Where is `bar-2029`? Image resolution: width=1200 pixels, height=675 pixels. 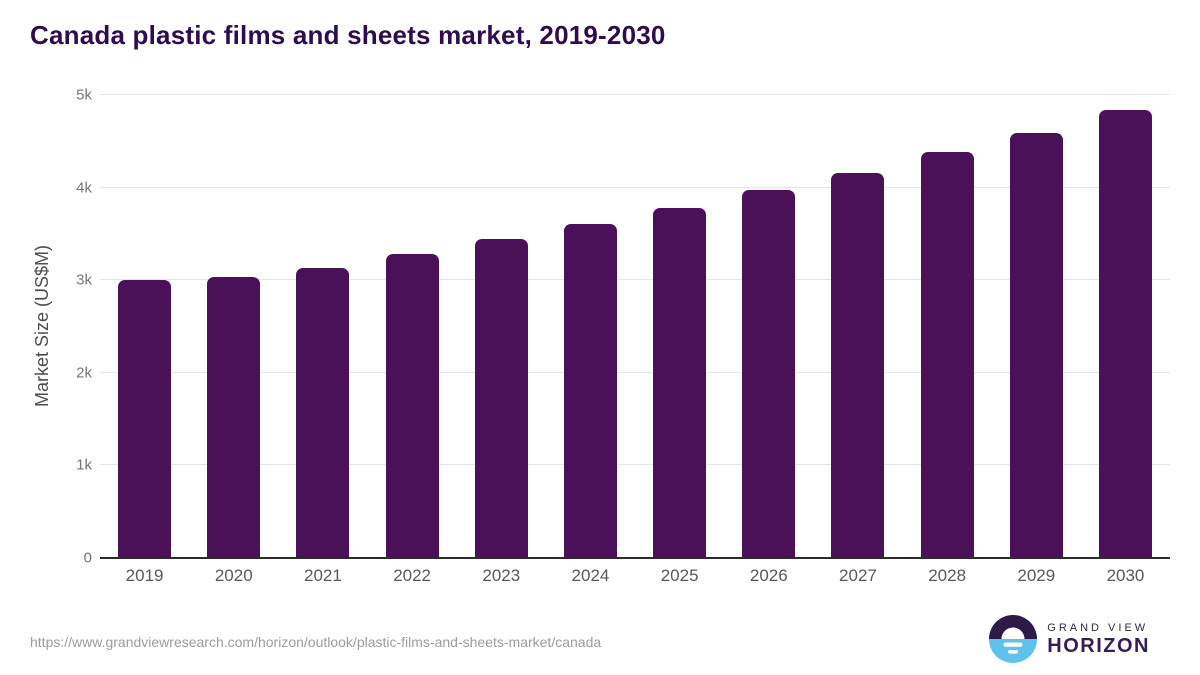
bar-2029 is located at coordinates (1036, 345).